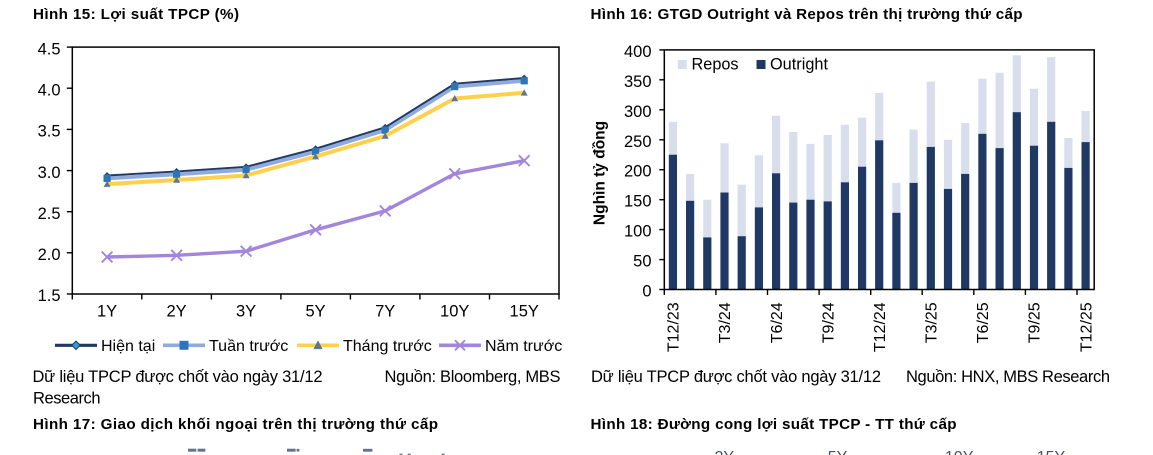 This screenshot has height=455, width=1153. What do you see at coordinates (600, 173) in the screenshot?
I see `svg-text: Nghìn tỷ đồng` at bounding box center [600, 173].